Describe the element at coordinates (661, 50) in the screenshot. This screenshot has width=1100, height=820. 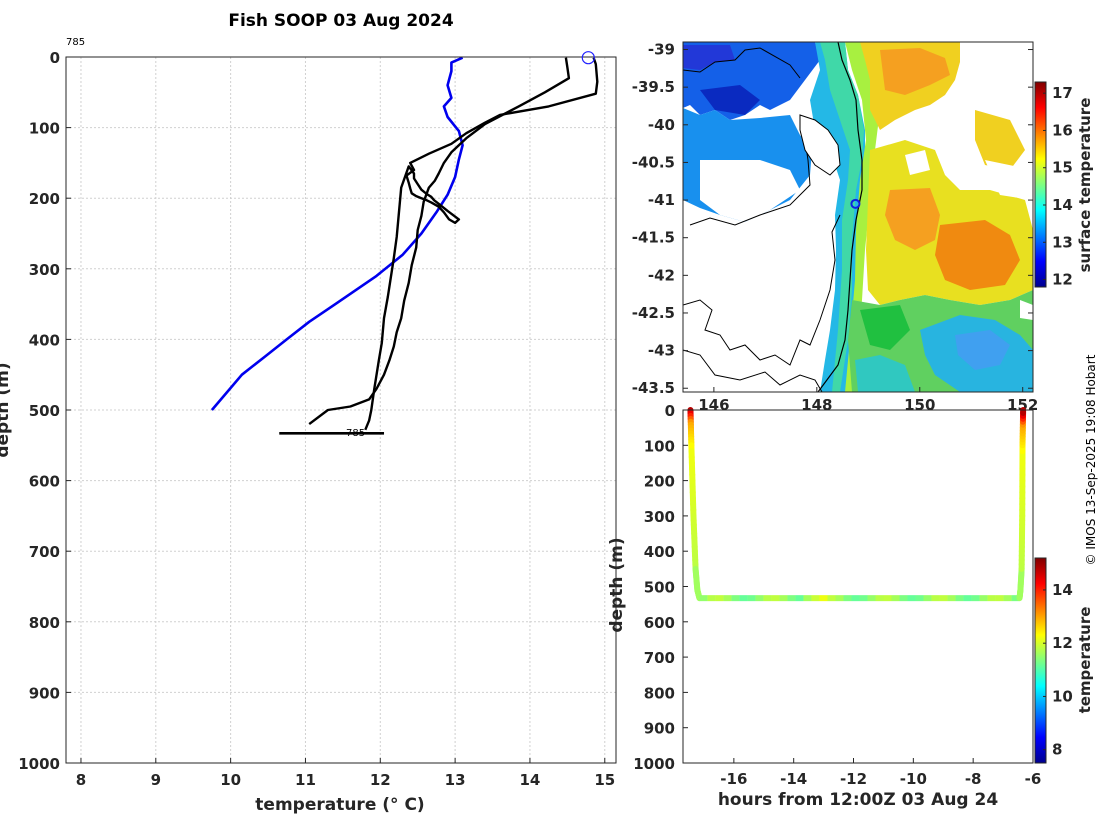
I see `map-y-tick-label: -39` at that location.